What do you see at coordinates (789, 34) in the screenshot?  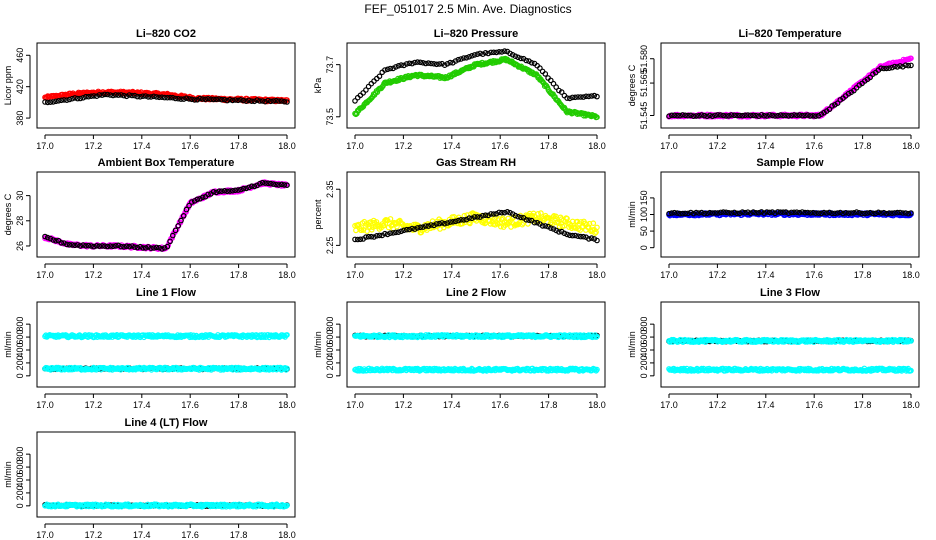 I see `chart-title: Li–820 Temperature` at bounding box center [789, 34].